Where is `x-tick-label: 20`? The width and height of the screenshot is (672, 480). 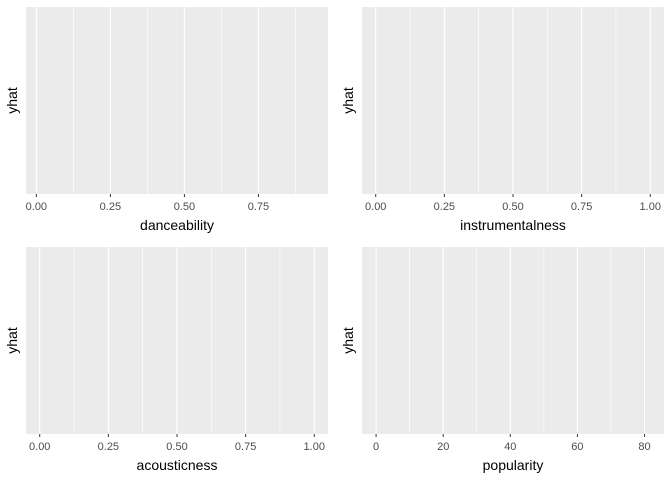
x-tick-label: 20 is located at coordinates (443, 447).